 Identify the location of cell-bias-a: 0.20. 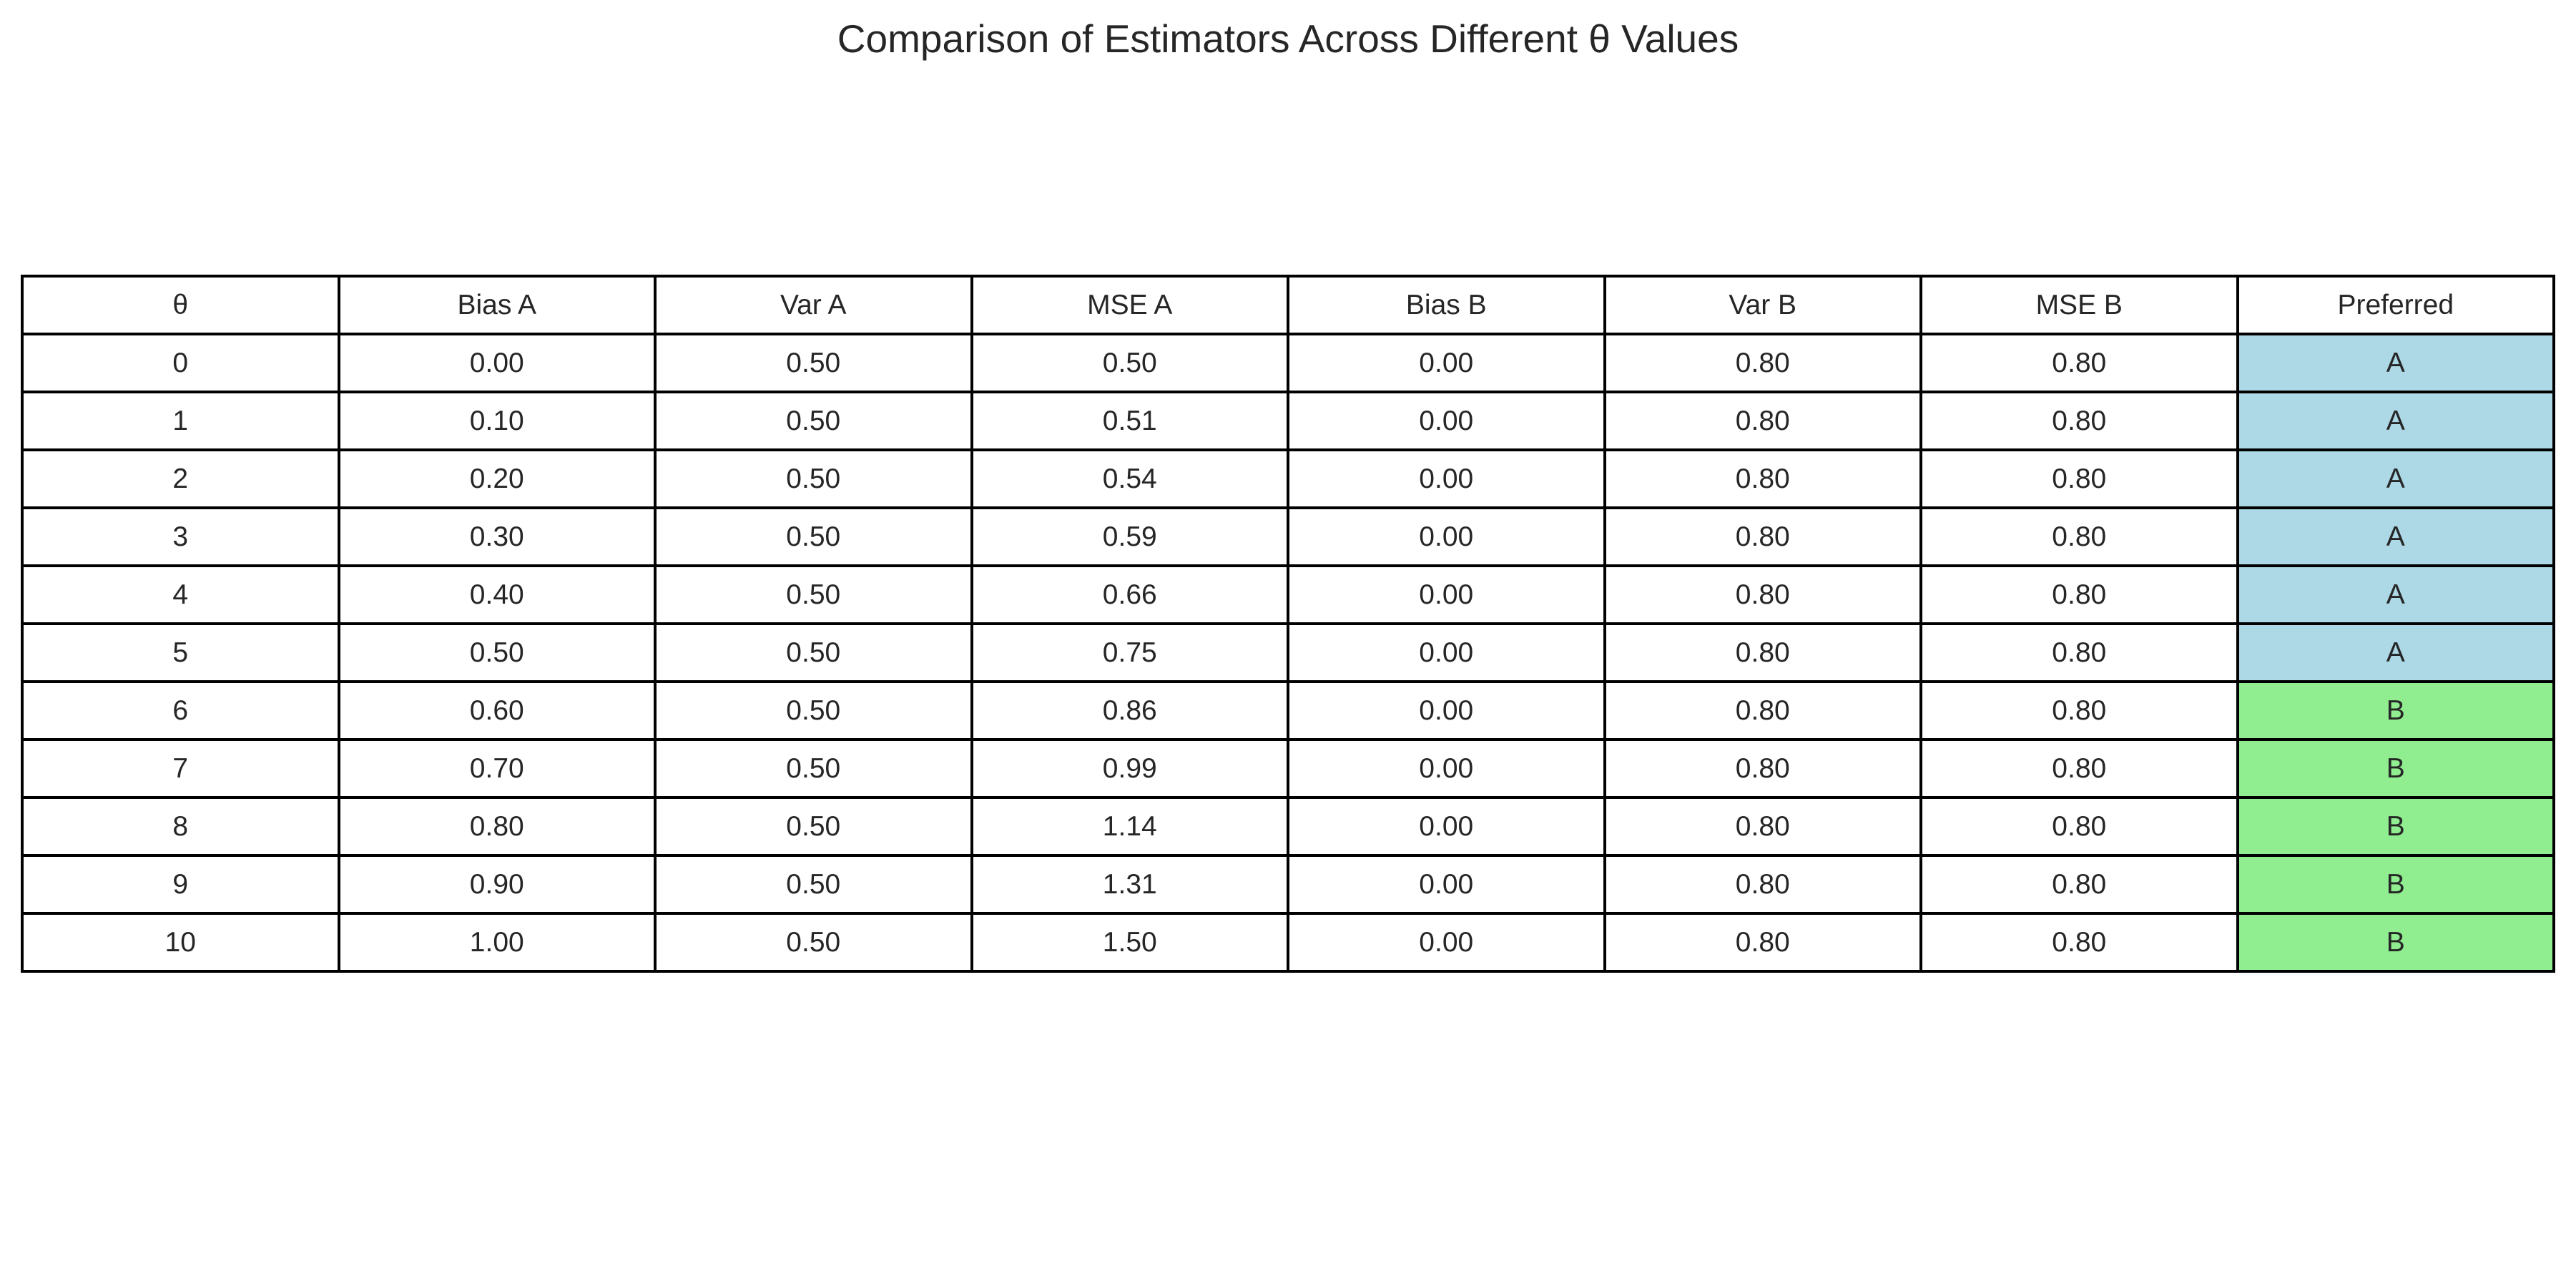
(497, 478).